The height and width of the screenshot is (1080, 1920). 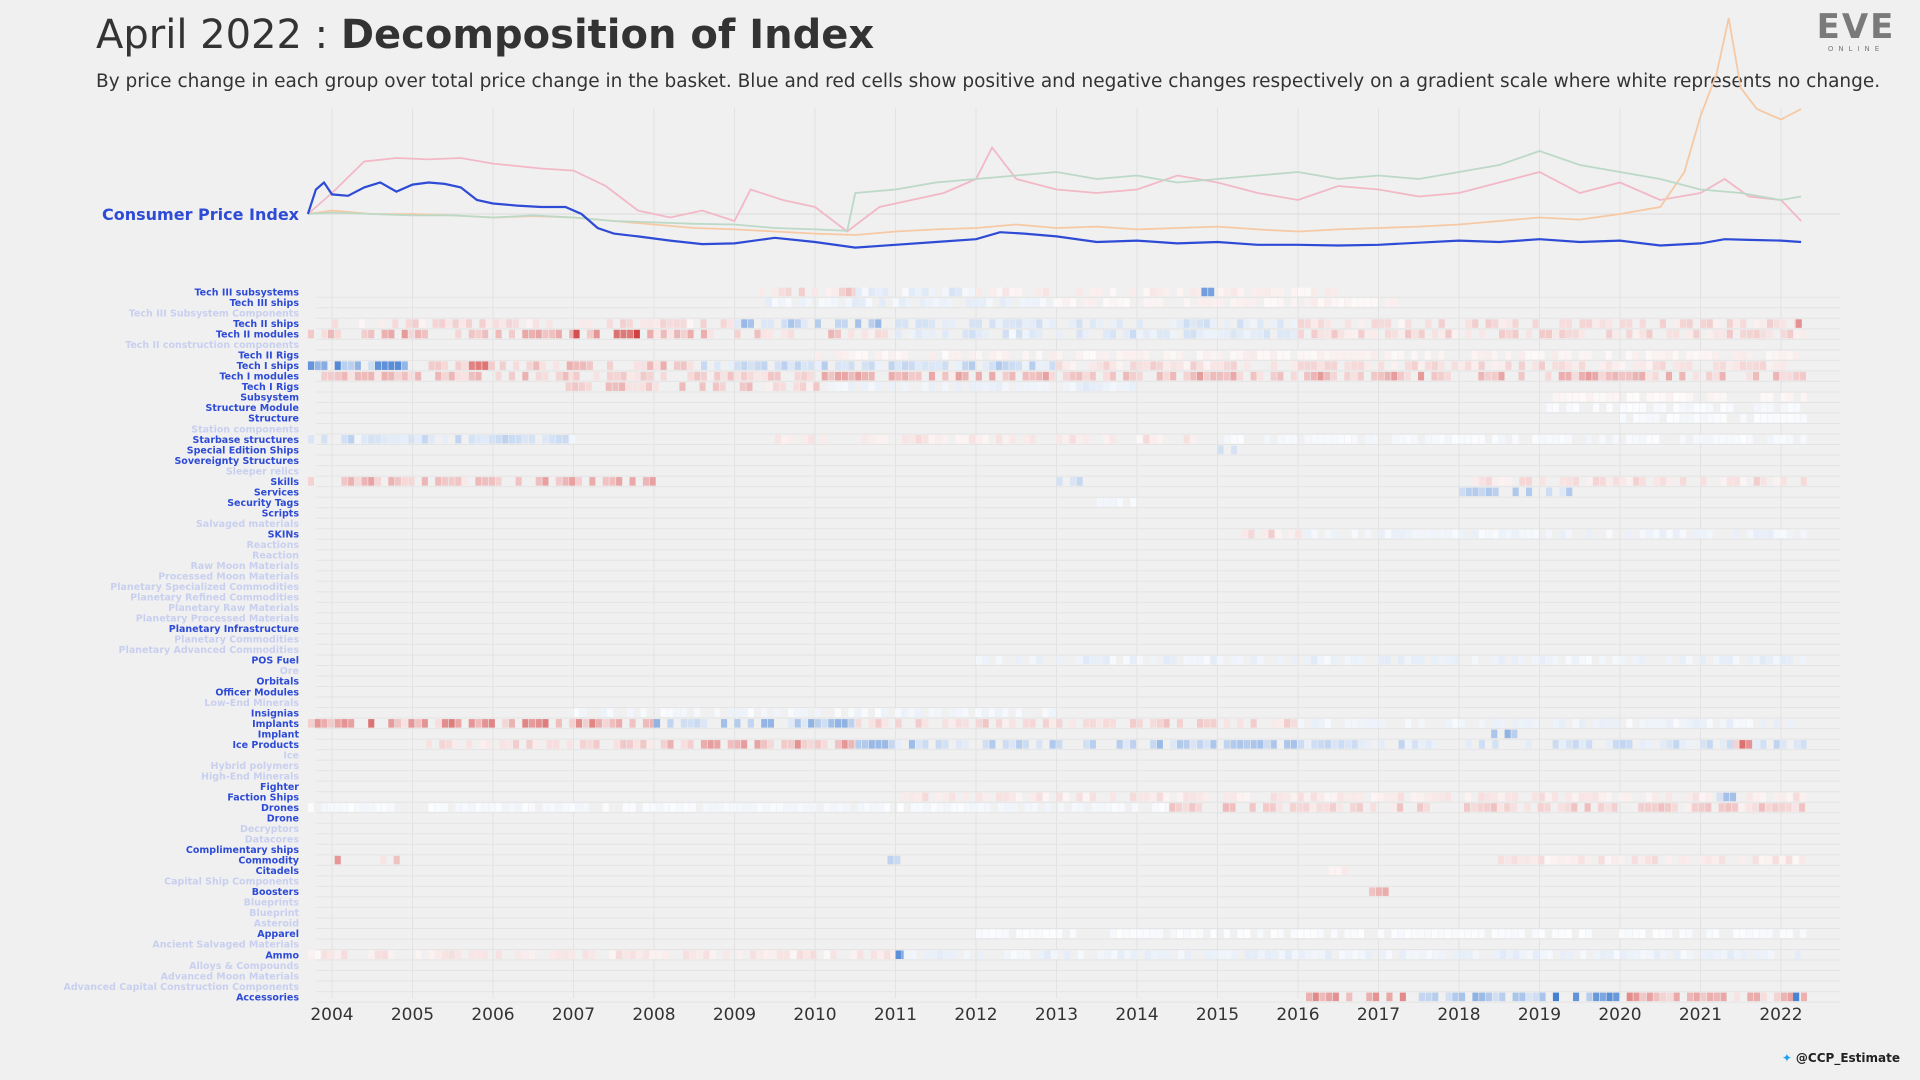 I want to click on year-tick-label: 2013, so click(x=1056, y=1015).